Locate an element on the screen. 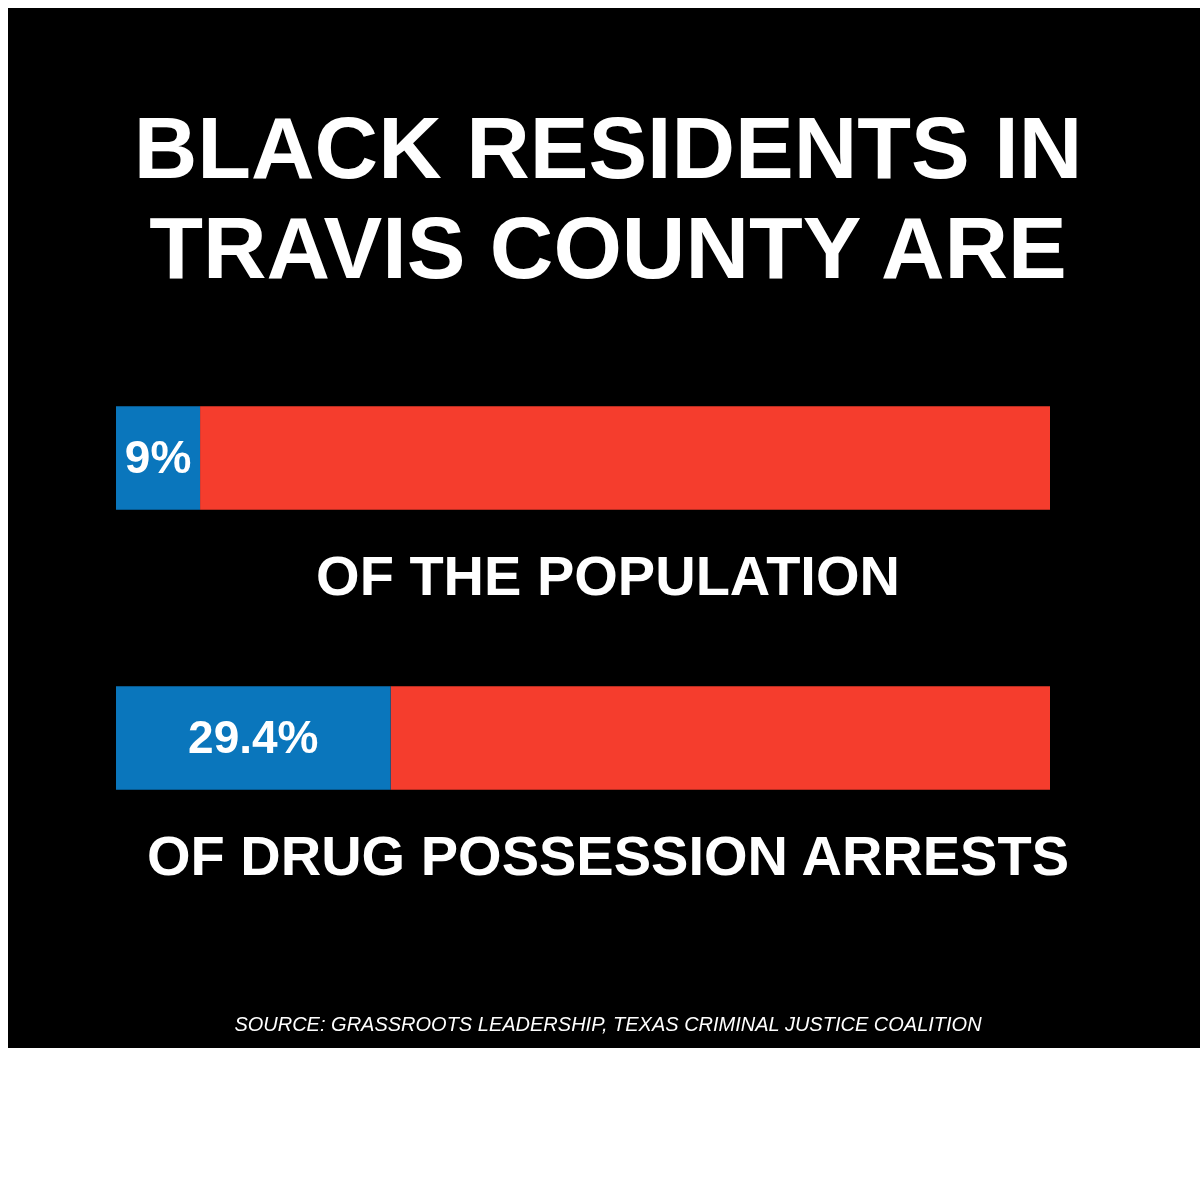 The width and height of the screenshot is (1200, 1200). data-label: 9% is located at coordinates (158, 456).